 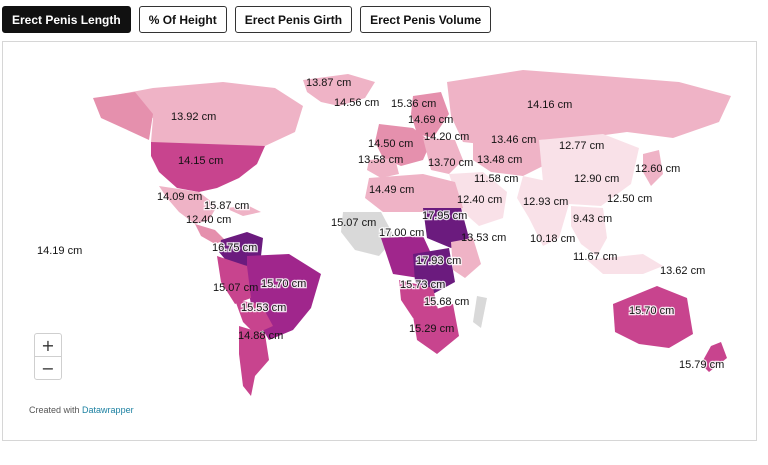 What do you see at coordinates (589, 108) in the screenshot?
I see `region-russia` at bounding box center [589, 108].